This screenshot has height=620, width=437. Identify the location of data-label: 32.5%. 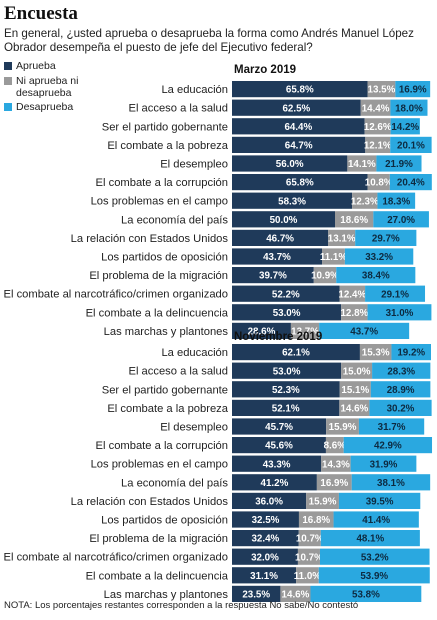
(266, 520).